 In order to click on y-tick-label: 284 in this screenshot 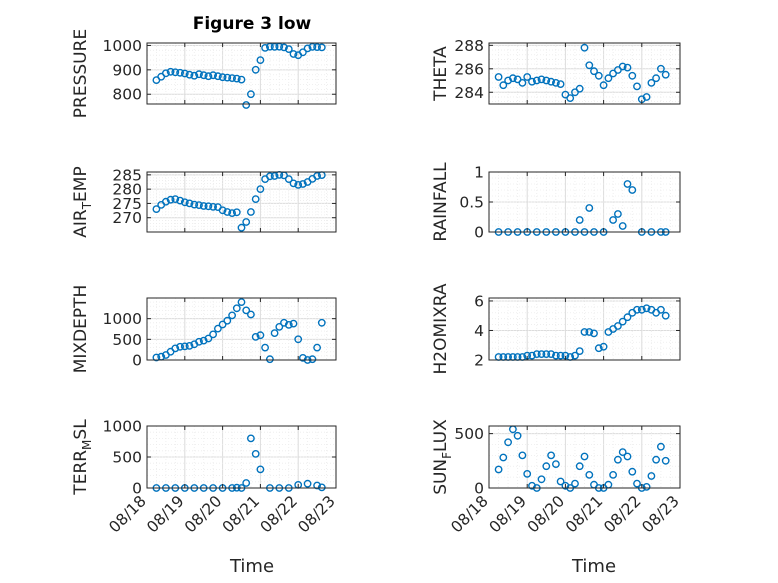, I will do `click(469, 93)`.